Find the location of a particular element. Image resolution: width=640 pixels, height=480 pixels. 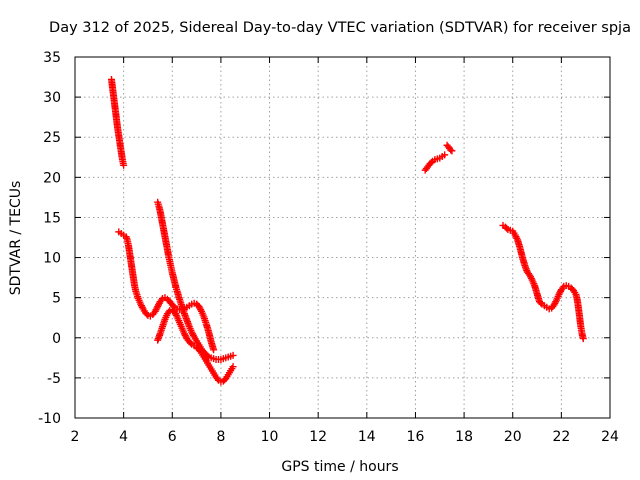

x-tick-label: 12 is located at coordinates (318, 437).